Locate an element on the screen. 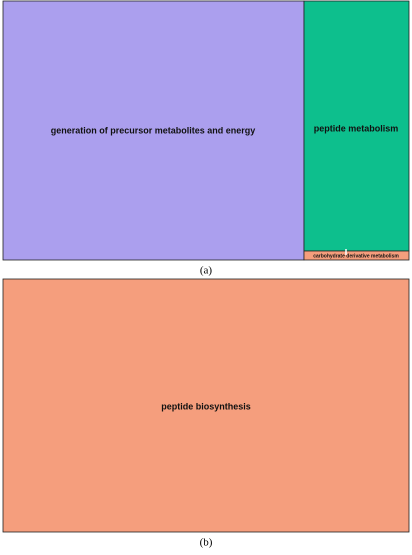 The image size is (412, 555). tile-label: peptide metabolism is located at coordinates (356, 128).